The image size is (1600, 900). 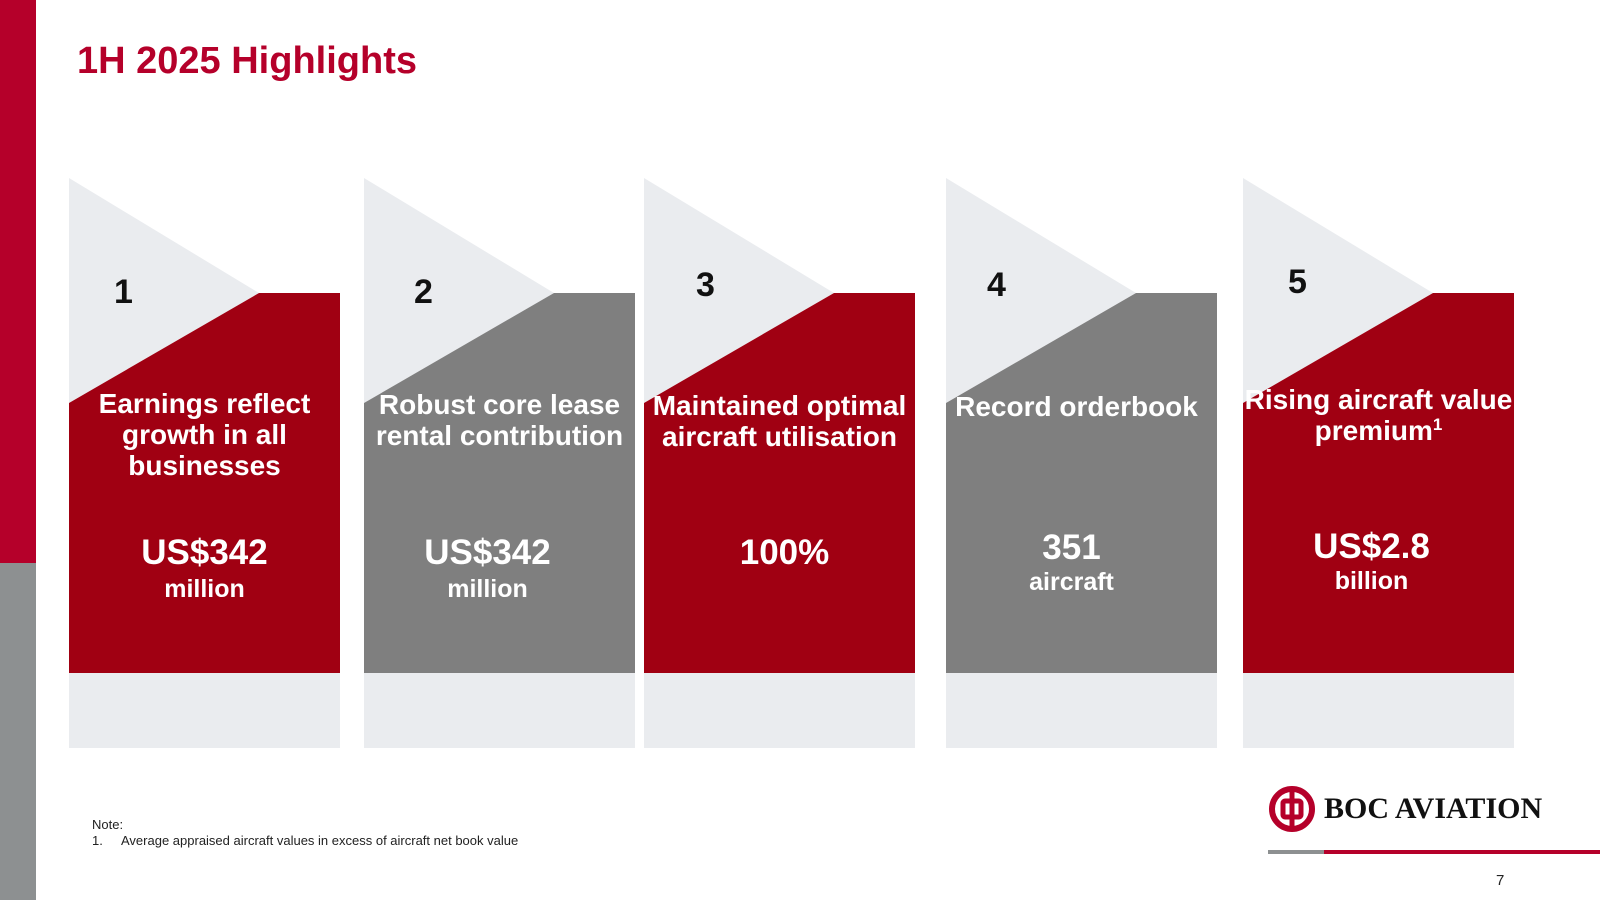 I want to click on side-accent-bar, so click(x=18, y=450).